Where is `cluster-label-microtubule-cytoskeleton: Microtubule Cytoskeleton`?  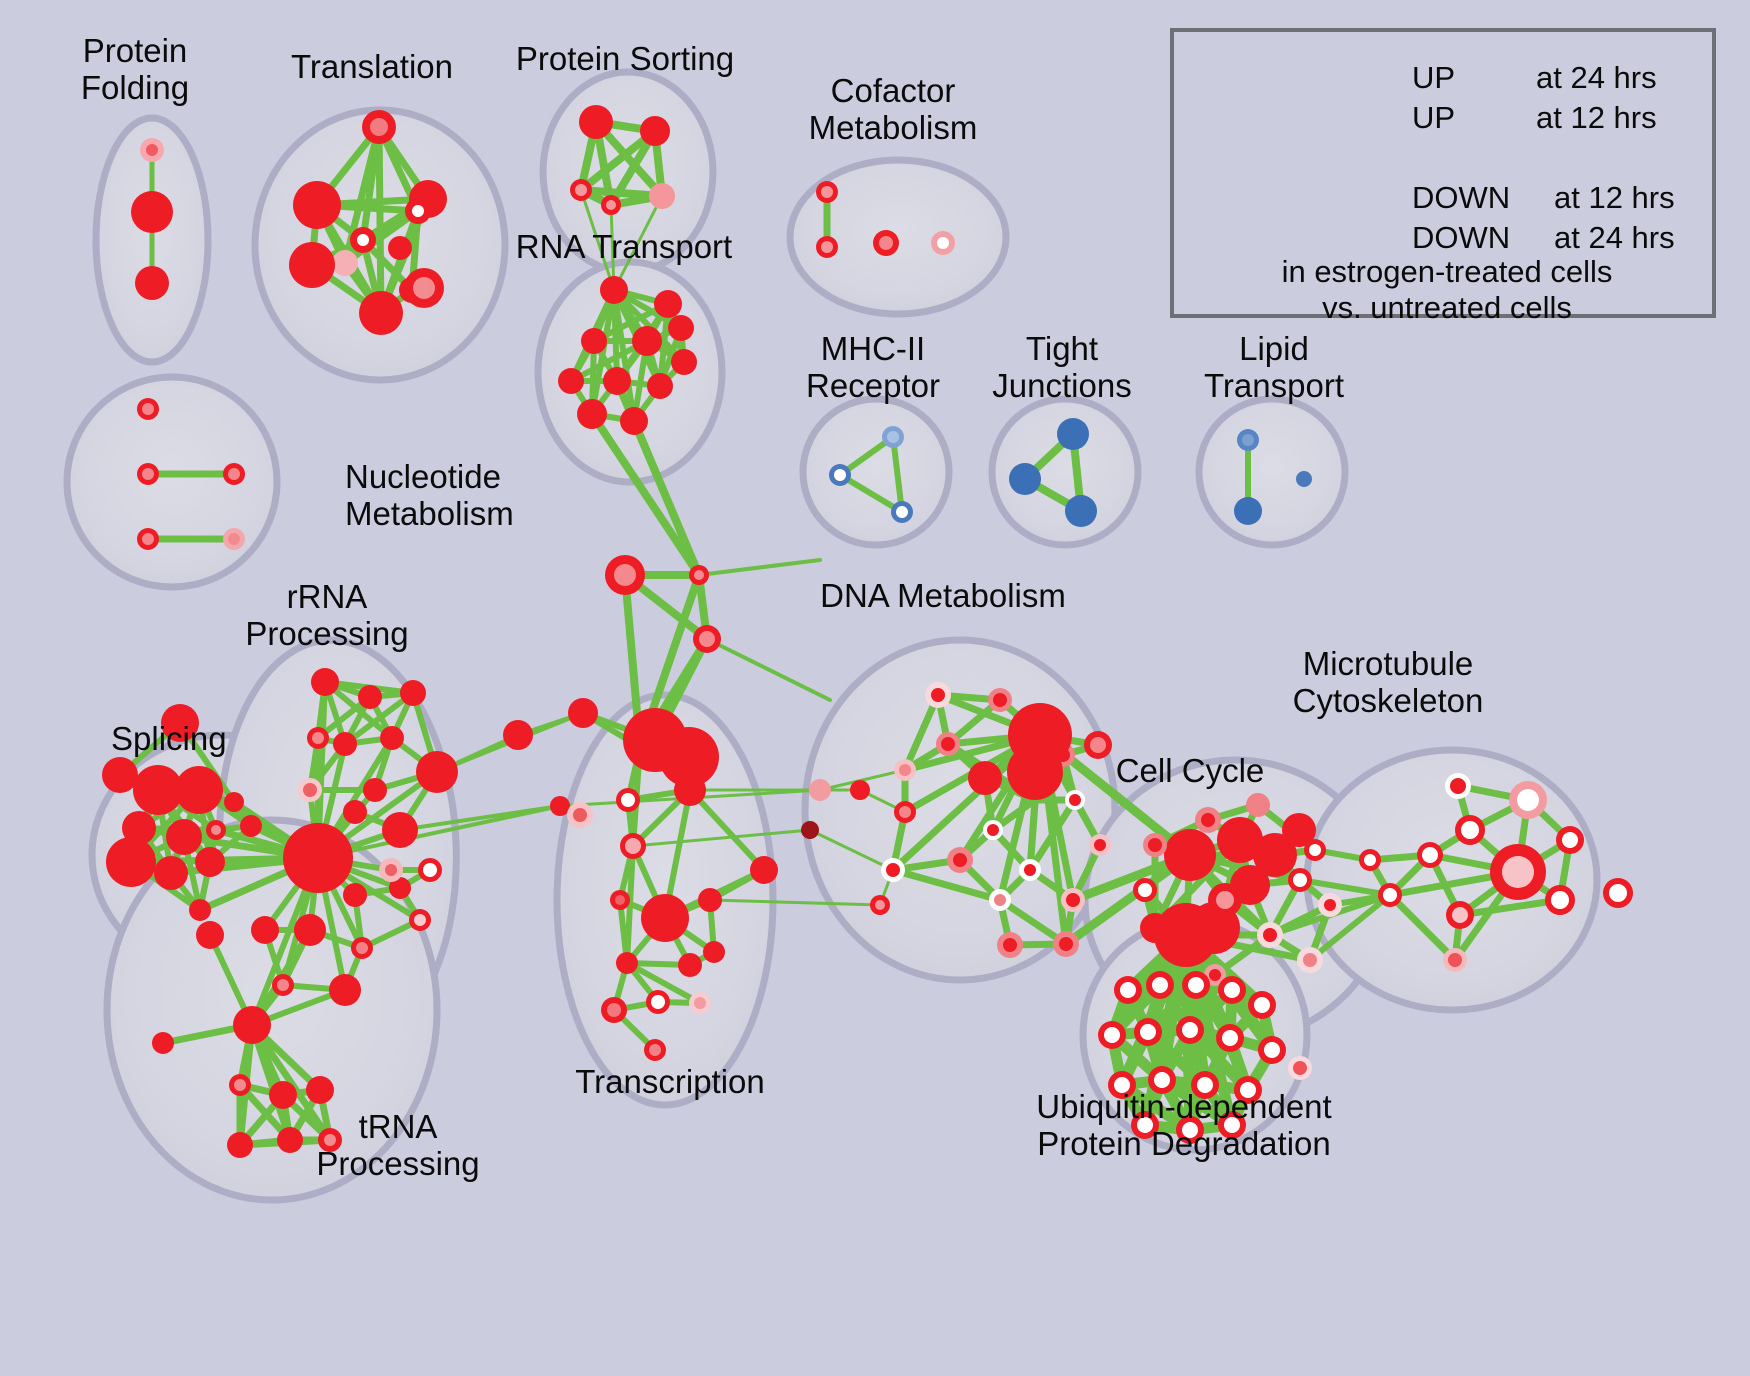
cluster-label-microtubule-cytoskeleton: Microtubule Cytoskeleton is located at coordinates (1388, 682).